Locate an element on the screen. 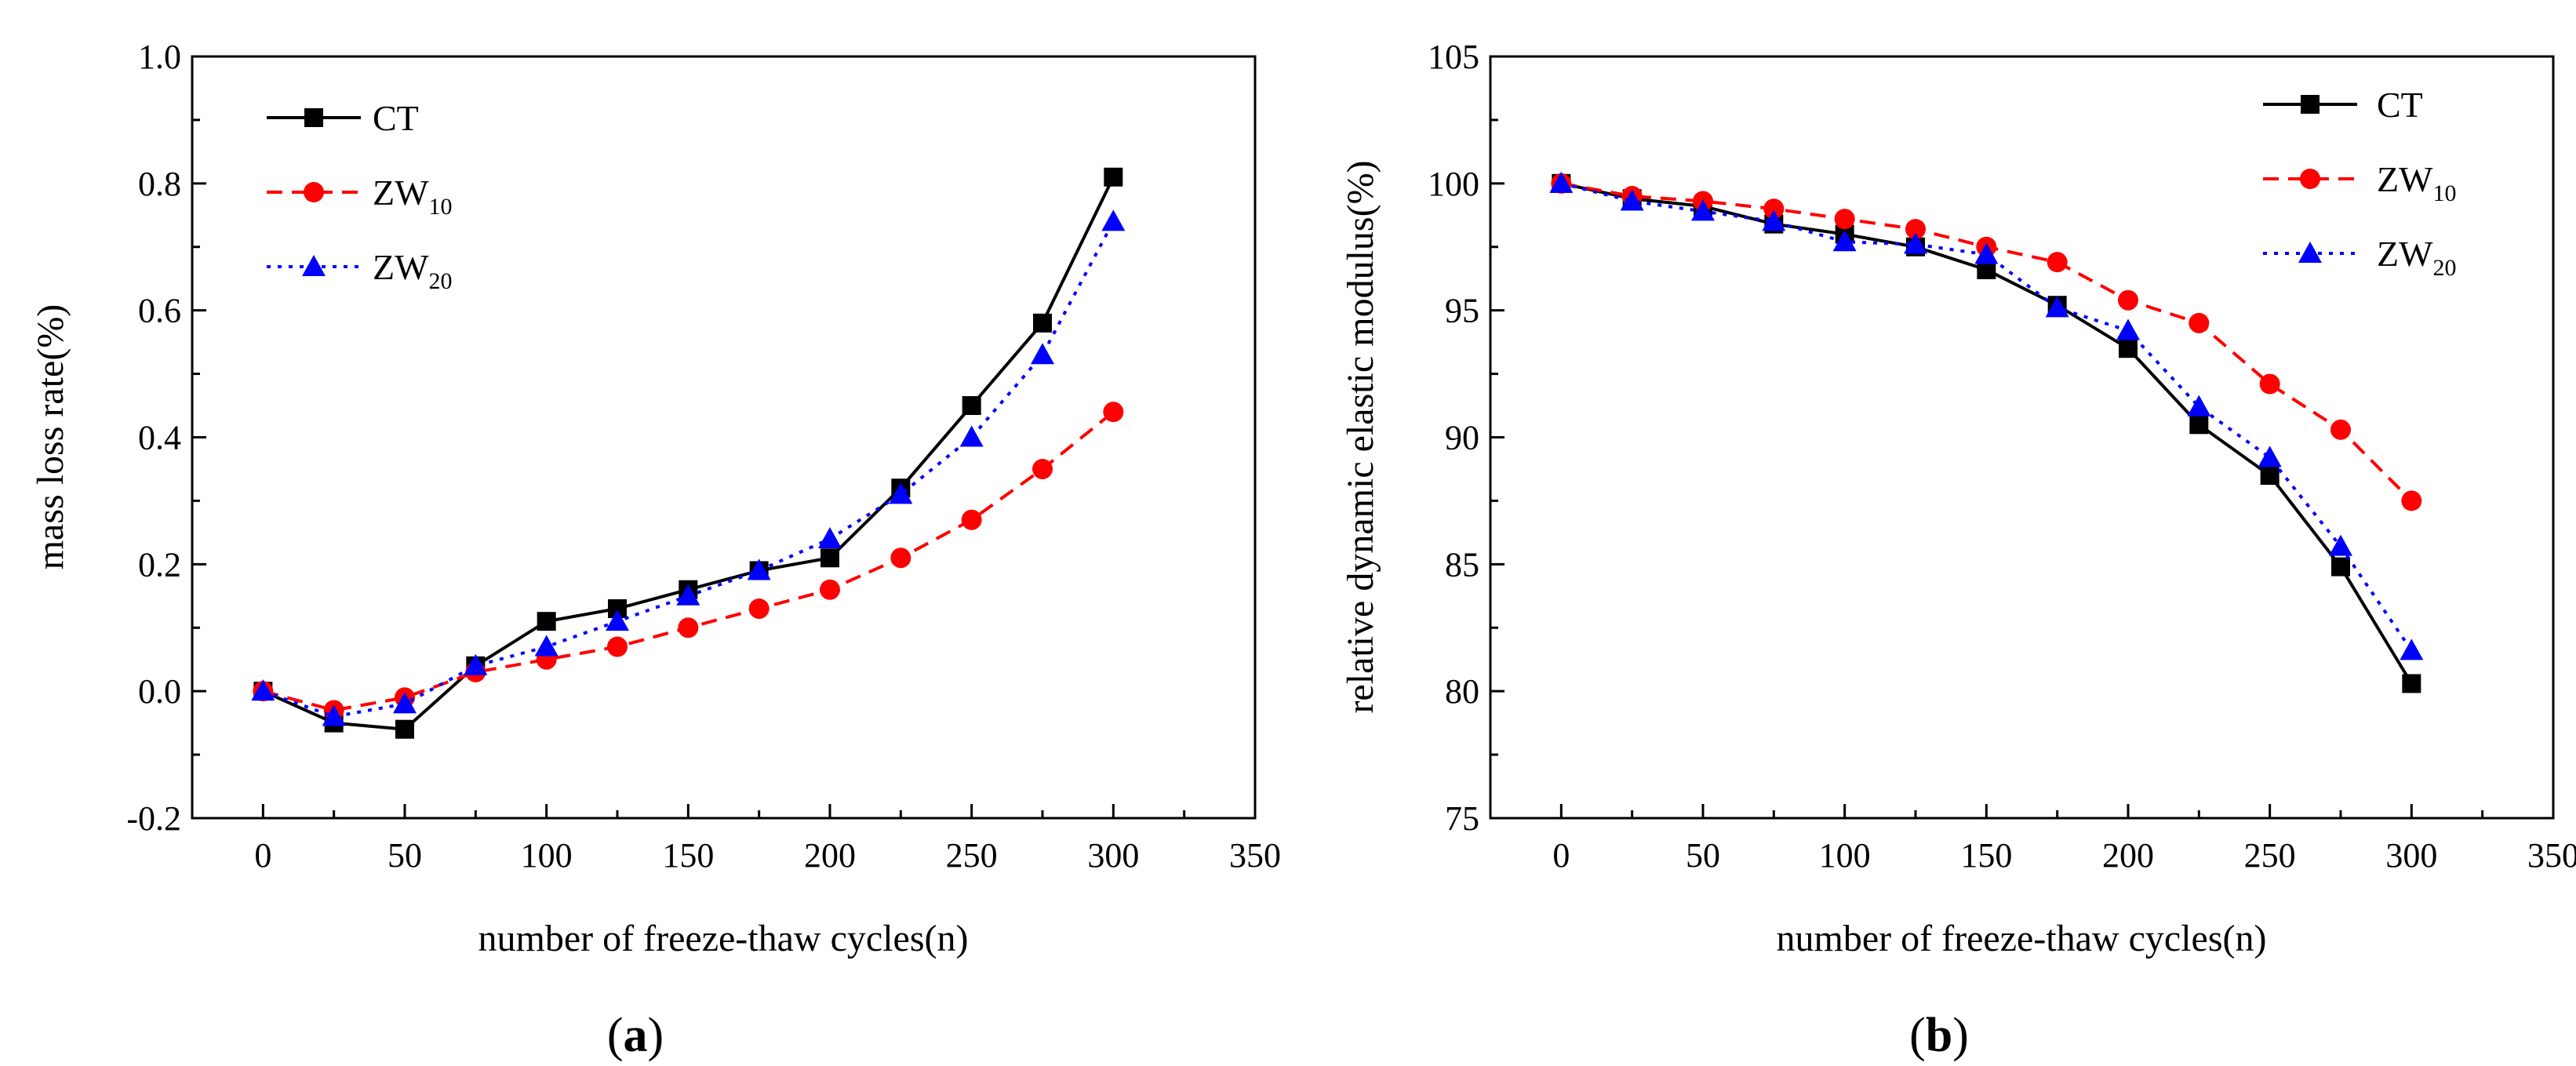 The image size is (2576, 1066). x-tick-label: 350 is located at coordinates (2551, 856).